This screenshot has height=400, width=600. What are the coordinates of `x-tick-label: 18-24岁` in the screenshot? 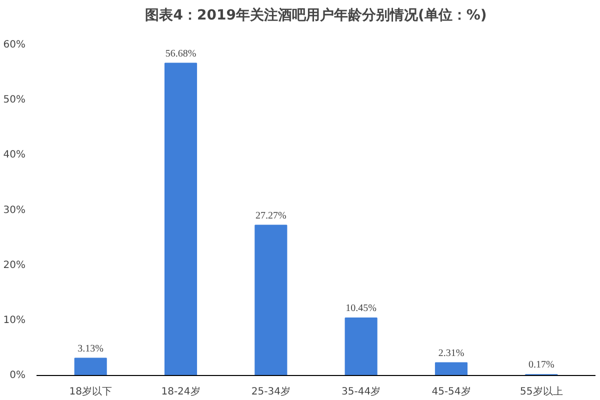 It's located at (180, 392).